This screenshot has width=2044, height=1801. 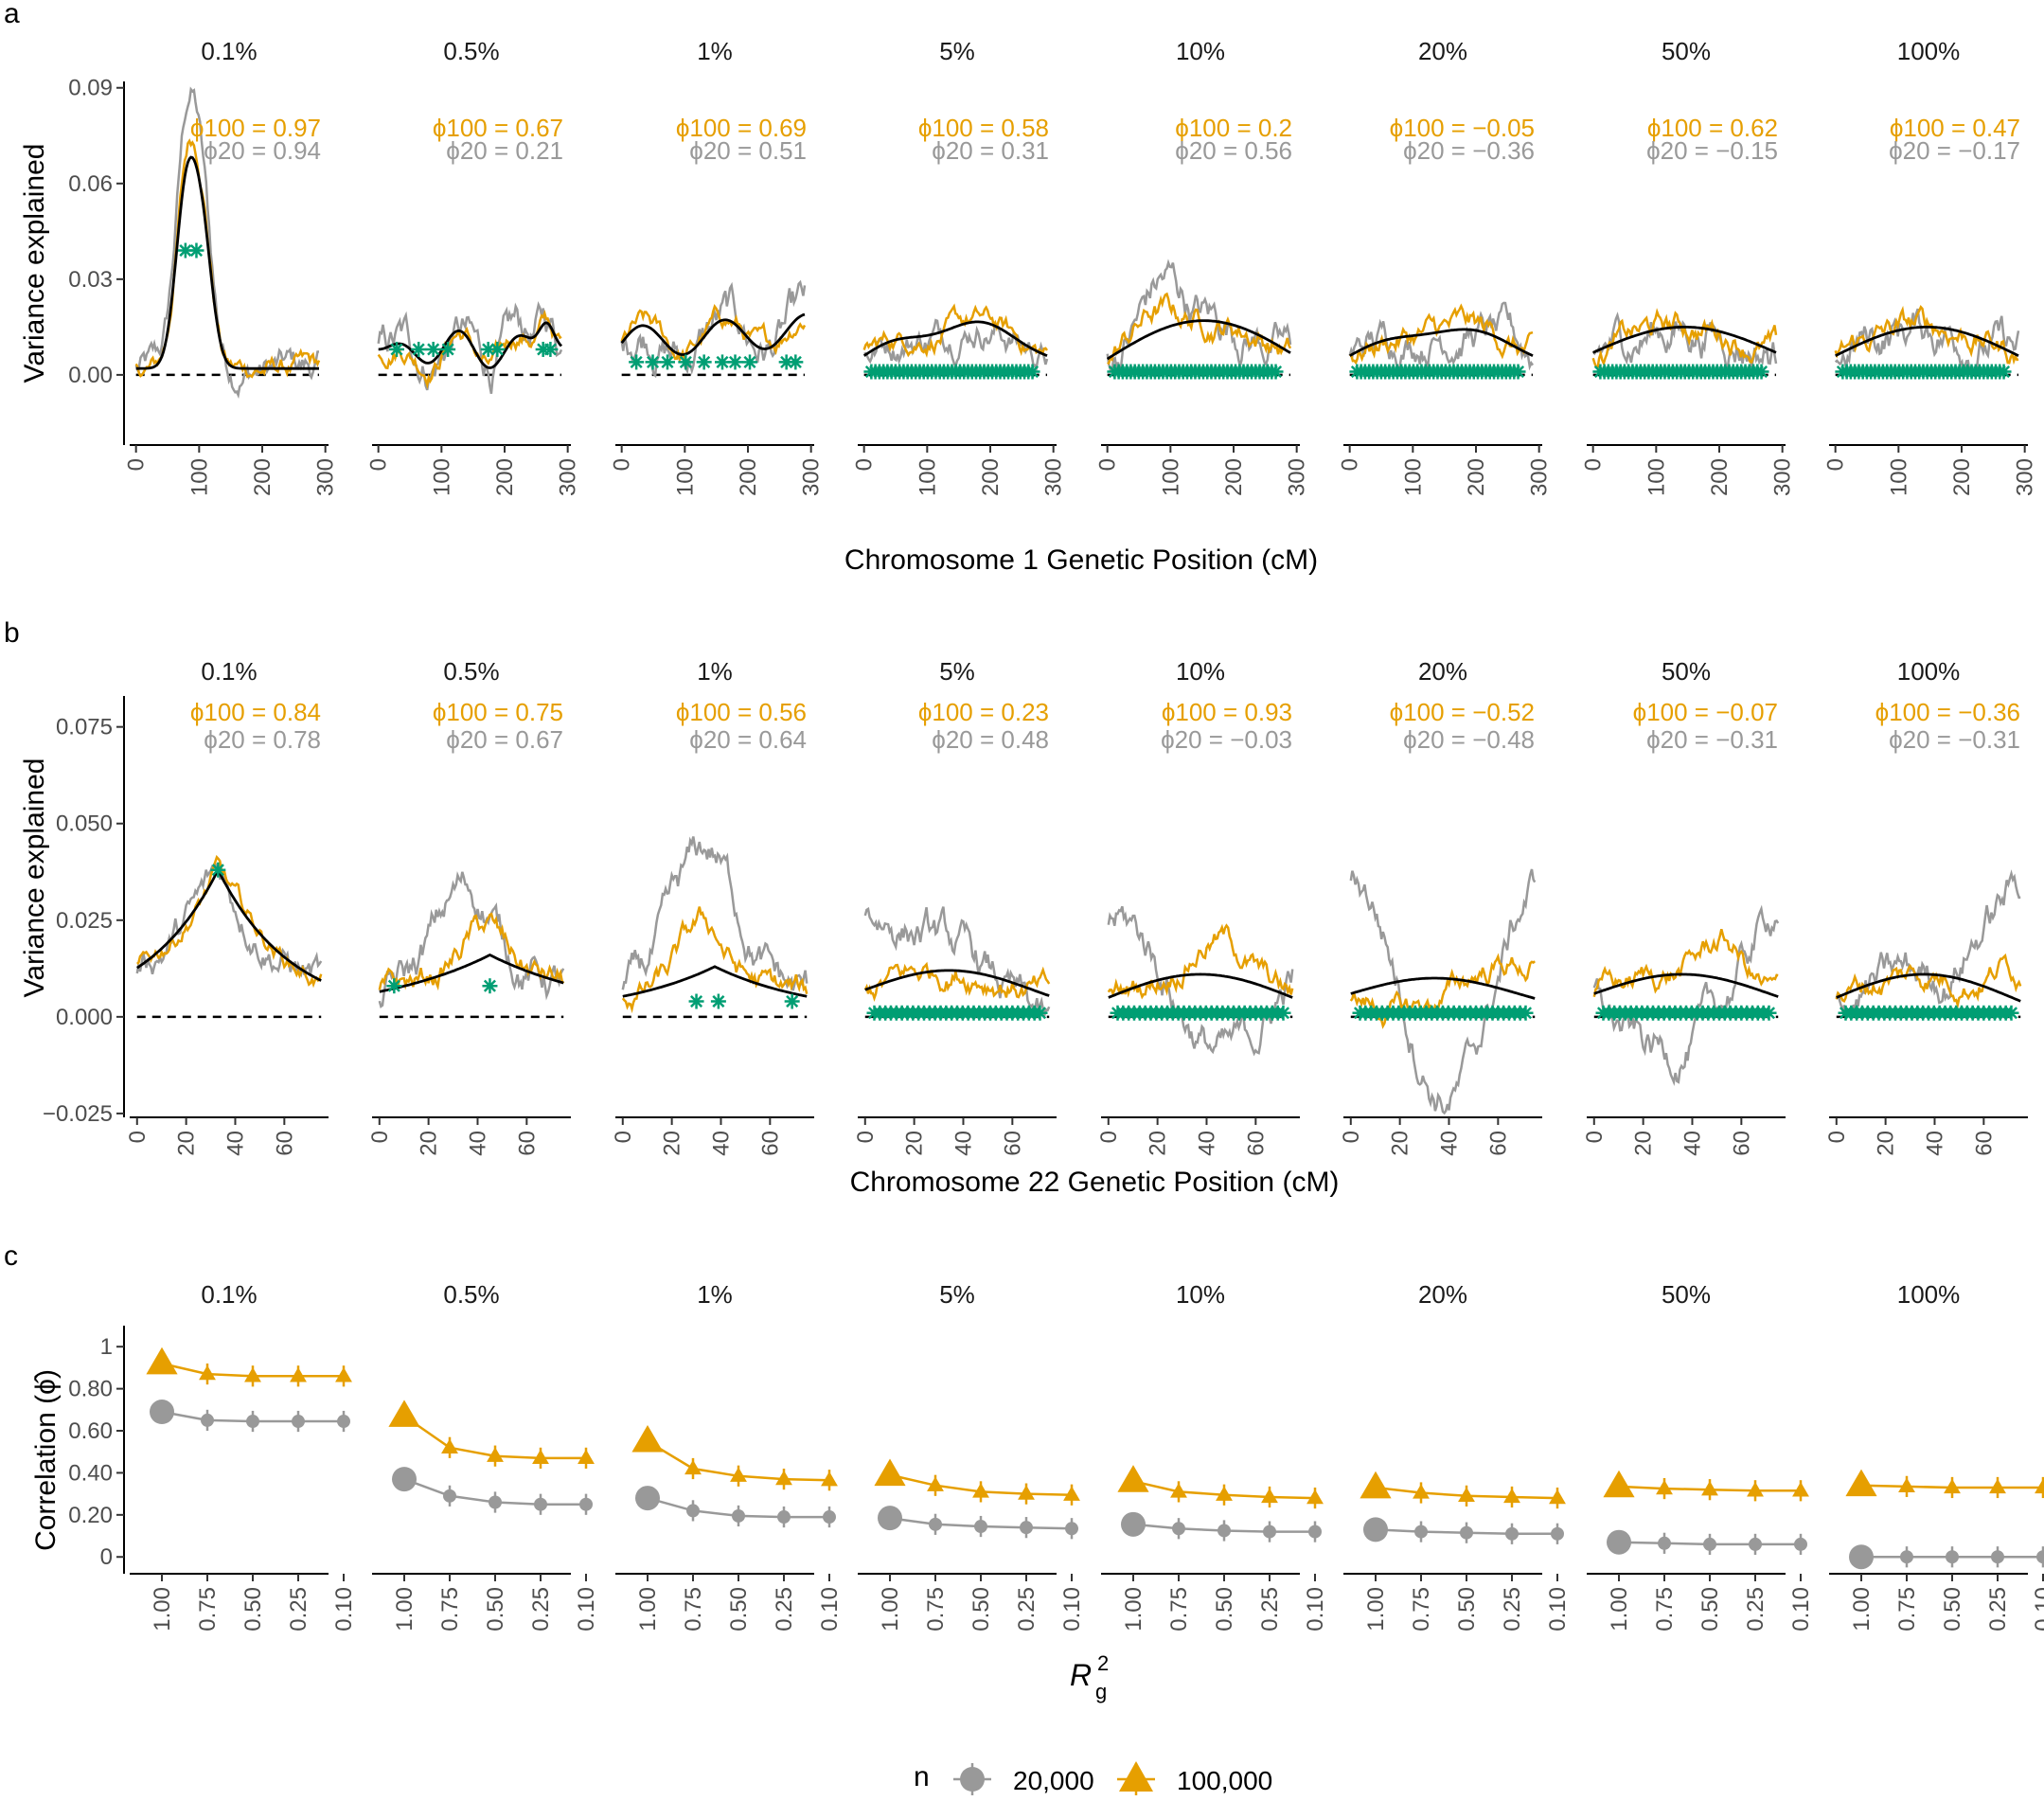 I want to click on panel-c-xtick-label-4-2: 0.50, so click(x=1224, y=1609).